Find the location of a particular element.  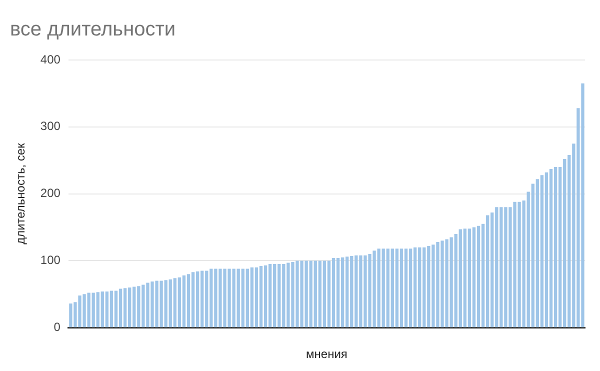

y-tick-label: 300 is located at coordinates (50, 126).